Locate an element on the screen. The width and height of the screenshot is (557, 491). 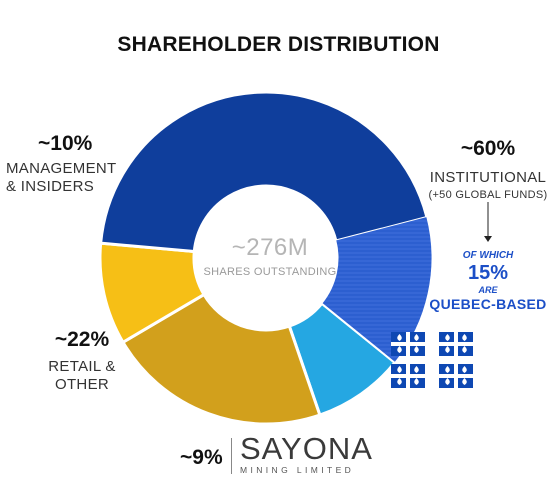
management-label-1: MANAGEMENT is located at coordinates (61, 168).